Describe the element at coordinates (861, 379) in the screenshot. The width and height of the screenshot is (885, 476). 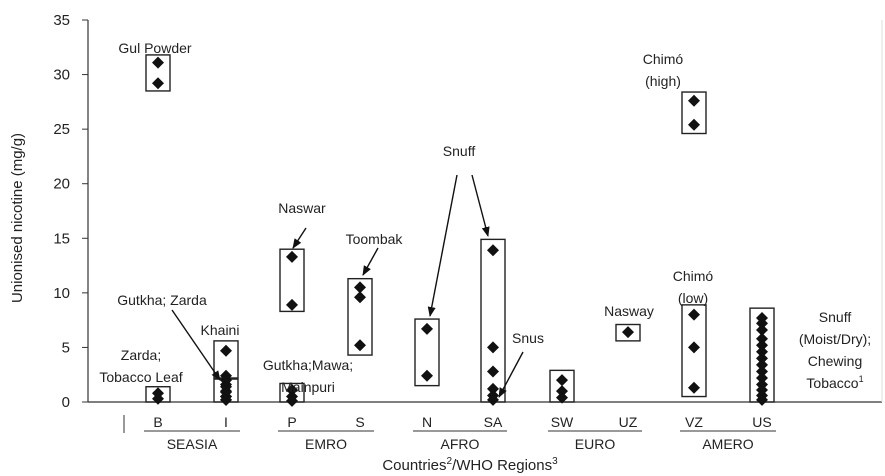
I see `annotation-superscript: 1` at that location.